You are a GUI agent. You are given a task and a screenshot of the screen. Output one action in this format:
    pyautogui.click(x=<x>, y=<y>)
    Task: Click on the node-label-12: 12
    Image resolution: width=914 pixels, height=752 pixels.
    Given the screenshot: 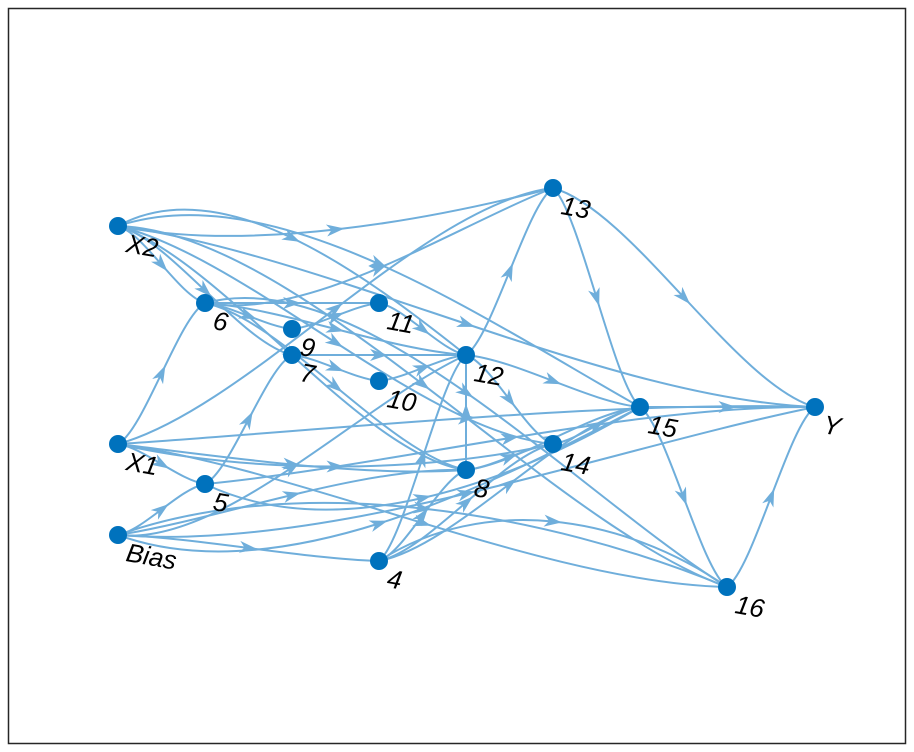 What is the action you would take?
    pyautogui.click(x=489, y=374)
    